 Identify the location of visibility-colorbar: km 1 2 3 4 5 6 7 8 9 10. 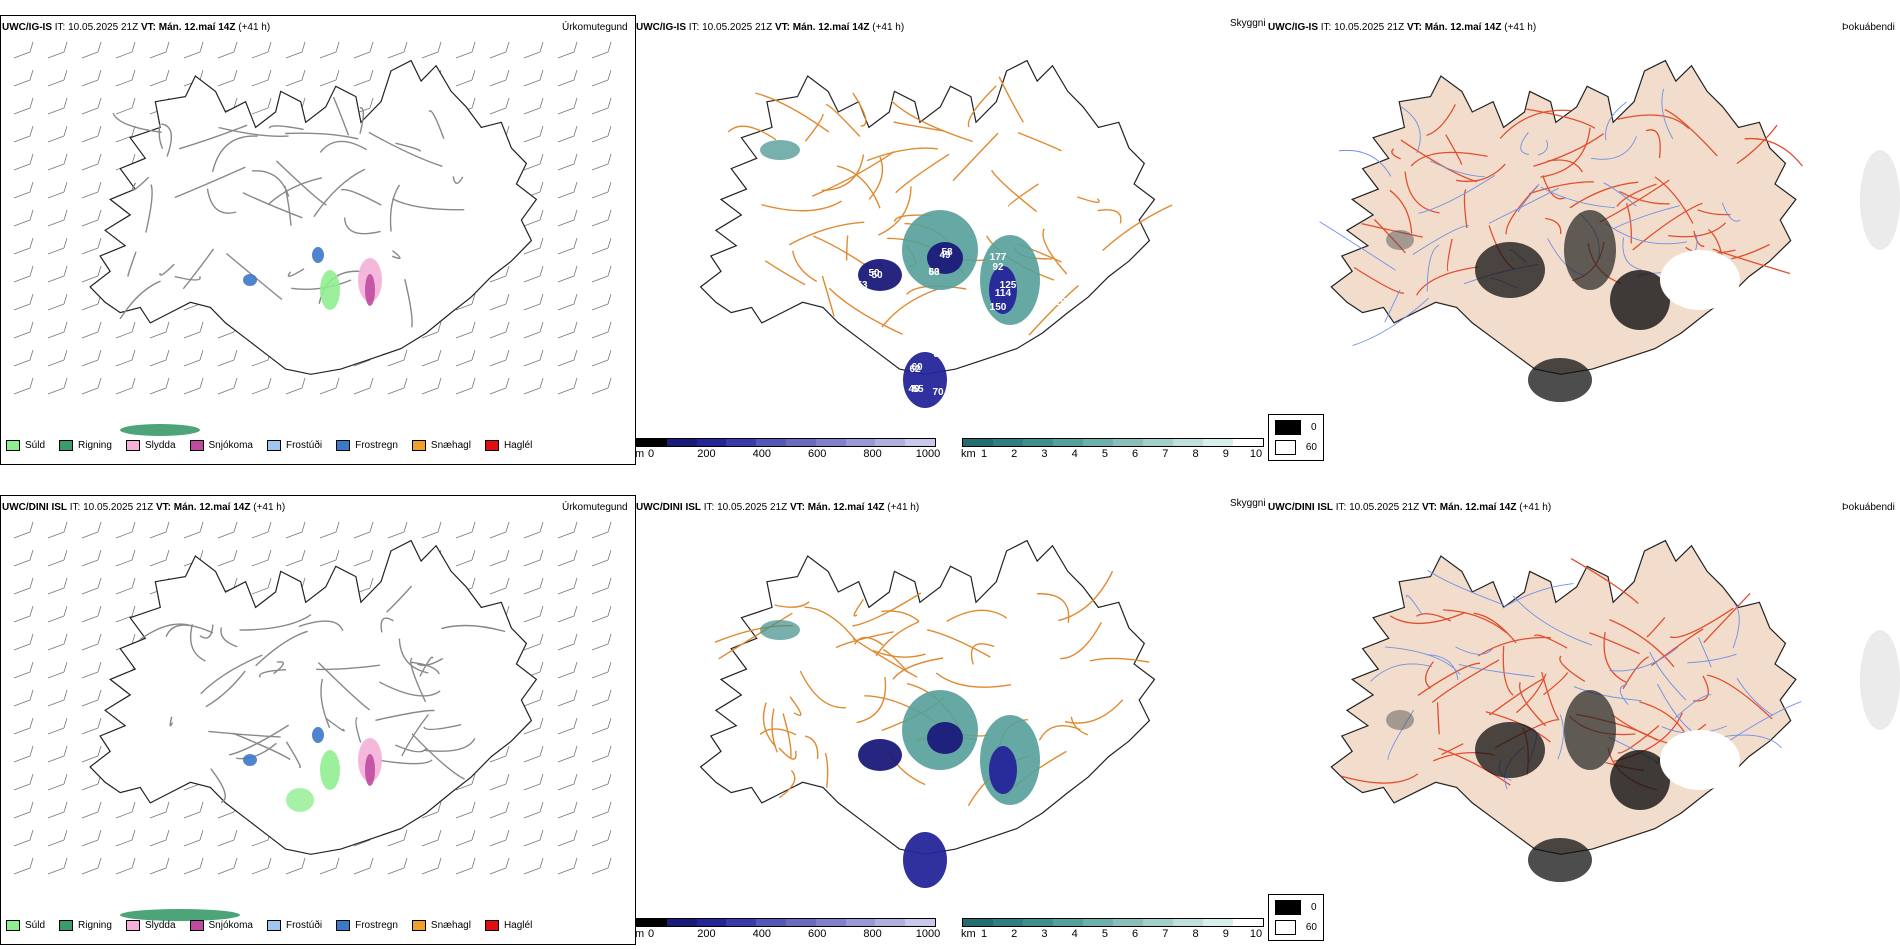
(1112, 449).